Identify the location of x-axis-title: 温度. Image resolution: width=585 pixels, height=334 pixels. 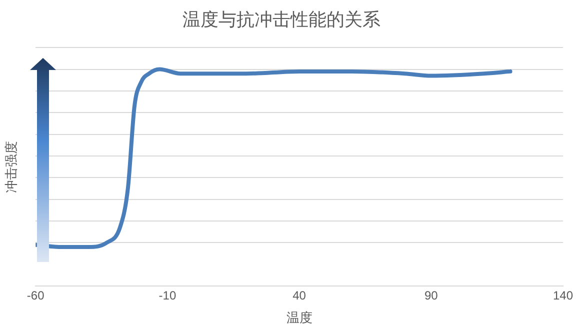
(299, 317).